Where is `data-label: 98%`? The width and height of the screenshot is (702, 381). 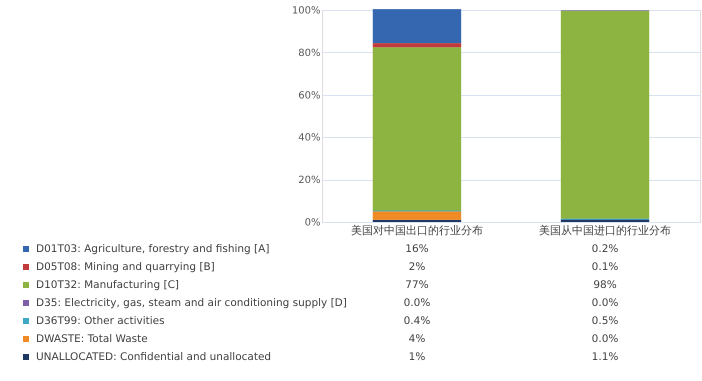 data-label: 98% is located at coordinates (605, 285).